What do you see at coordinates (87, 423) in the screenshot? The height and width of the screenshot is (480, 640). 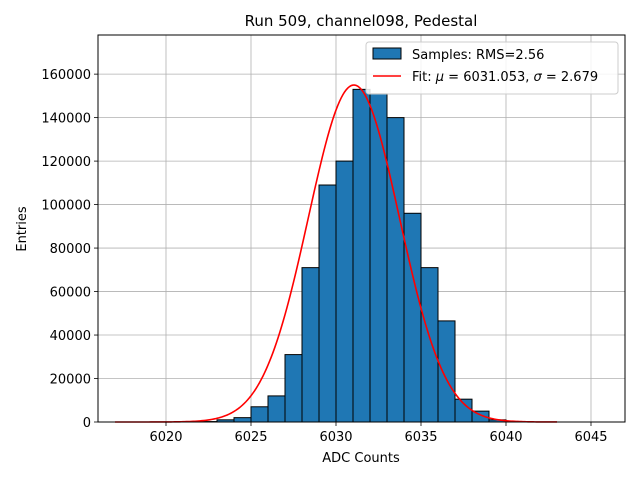 I see `y-tick-label: 0` at bounding box center [87, 423].